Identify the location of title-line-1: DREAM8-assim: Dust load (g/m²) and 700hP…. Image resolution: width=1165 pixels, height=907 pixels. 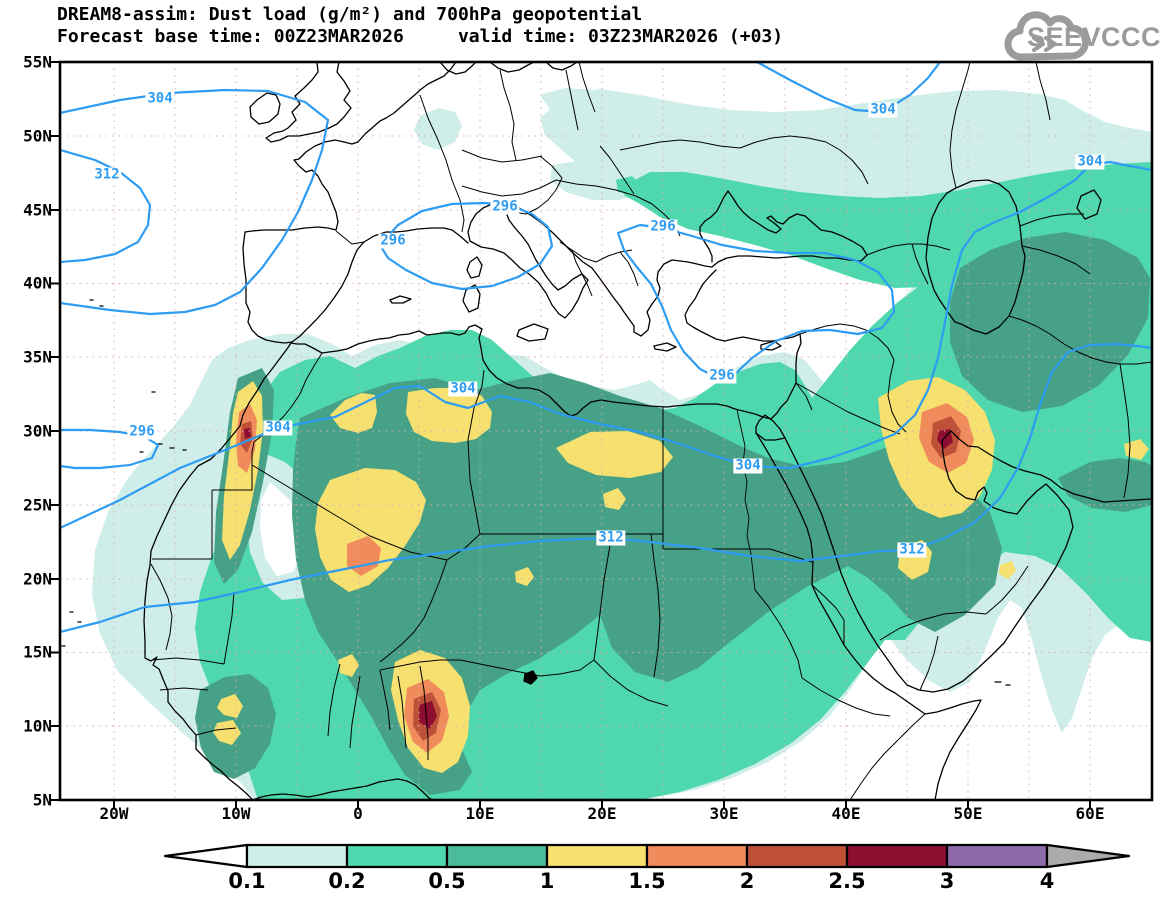
(350, 14).